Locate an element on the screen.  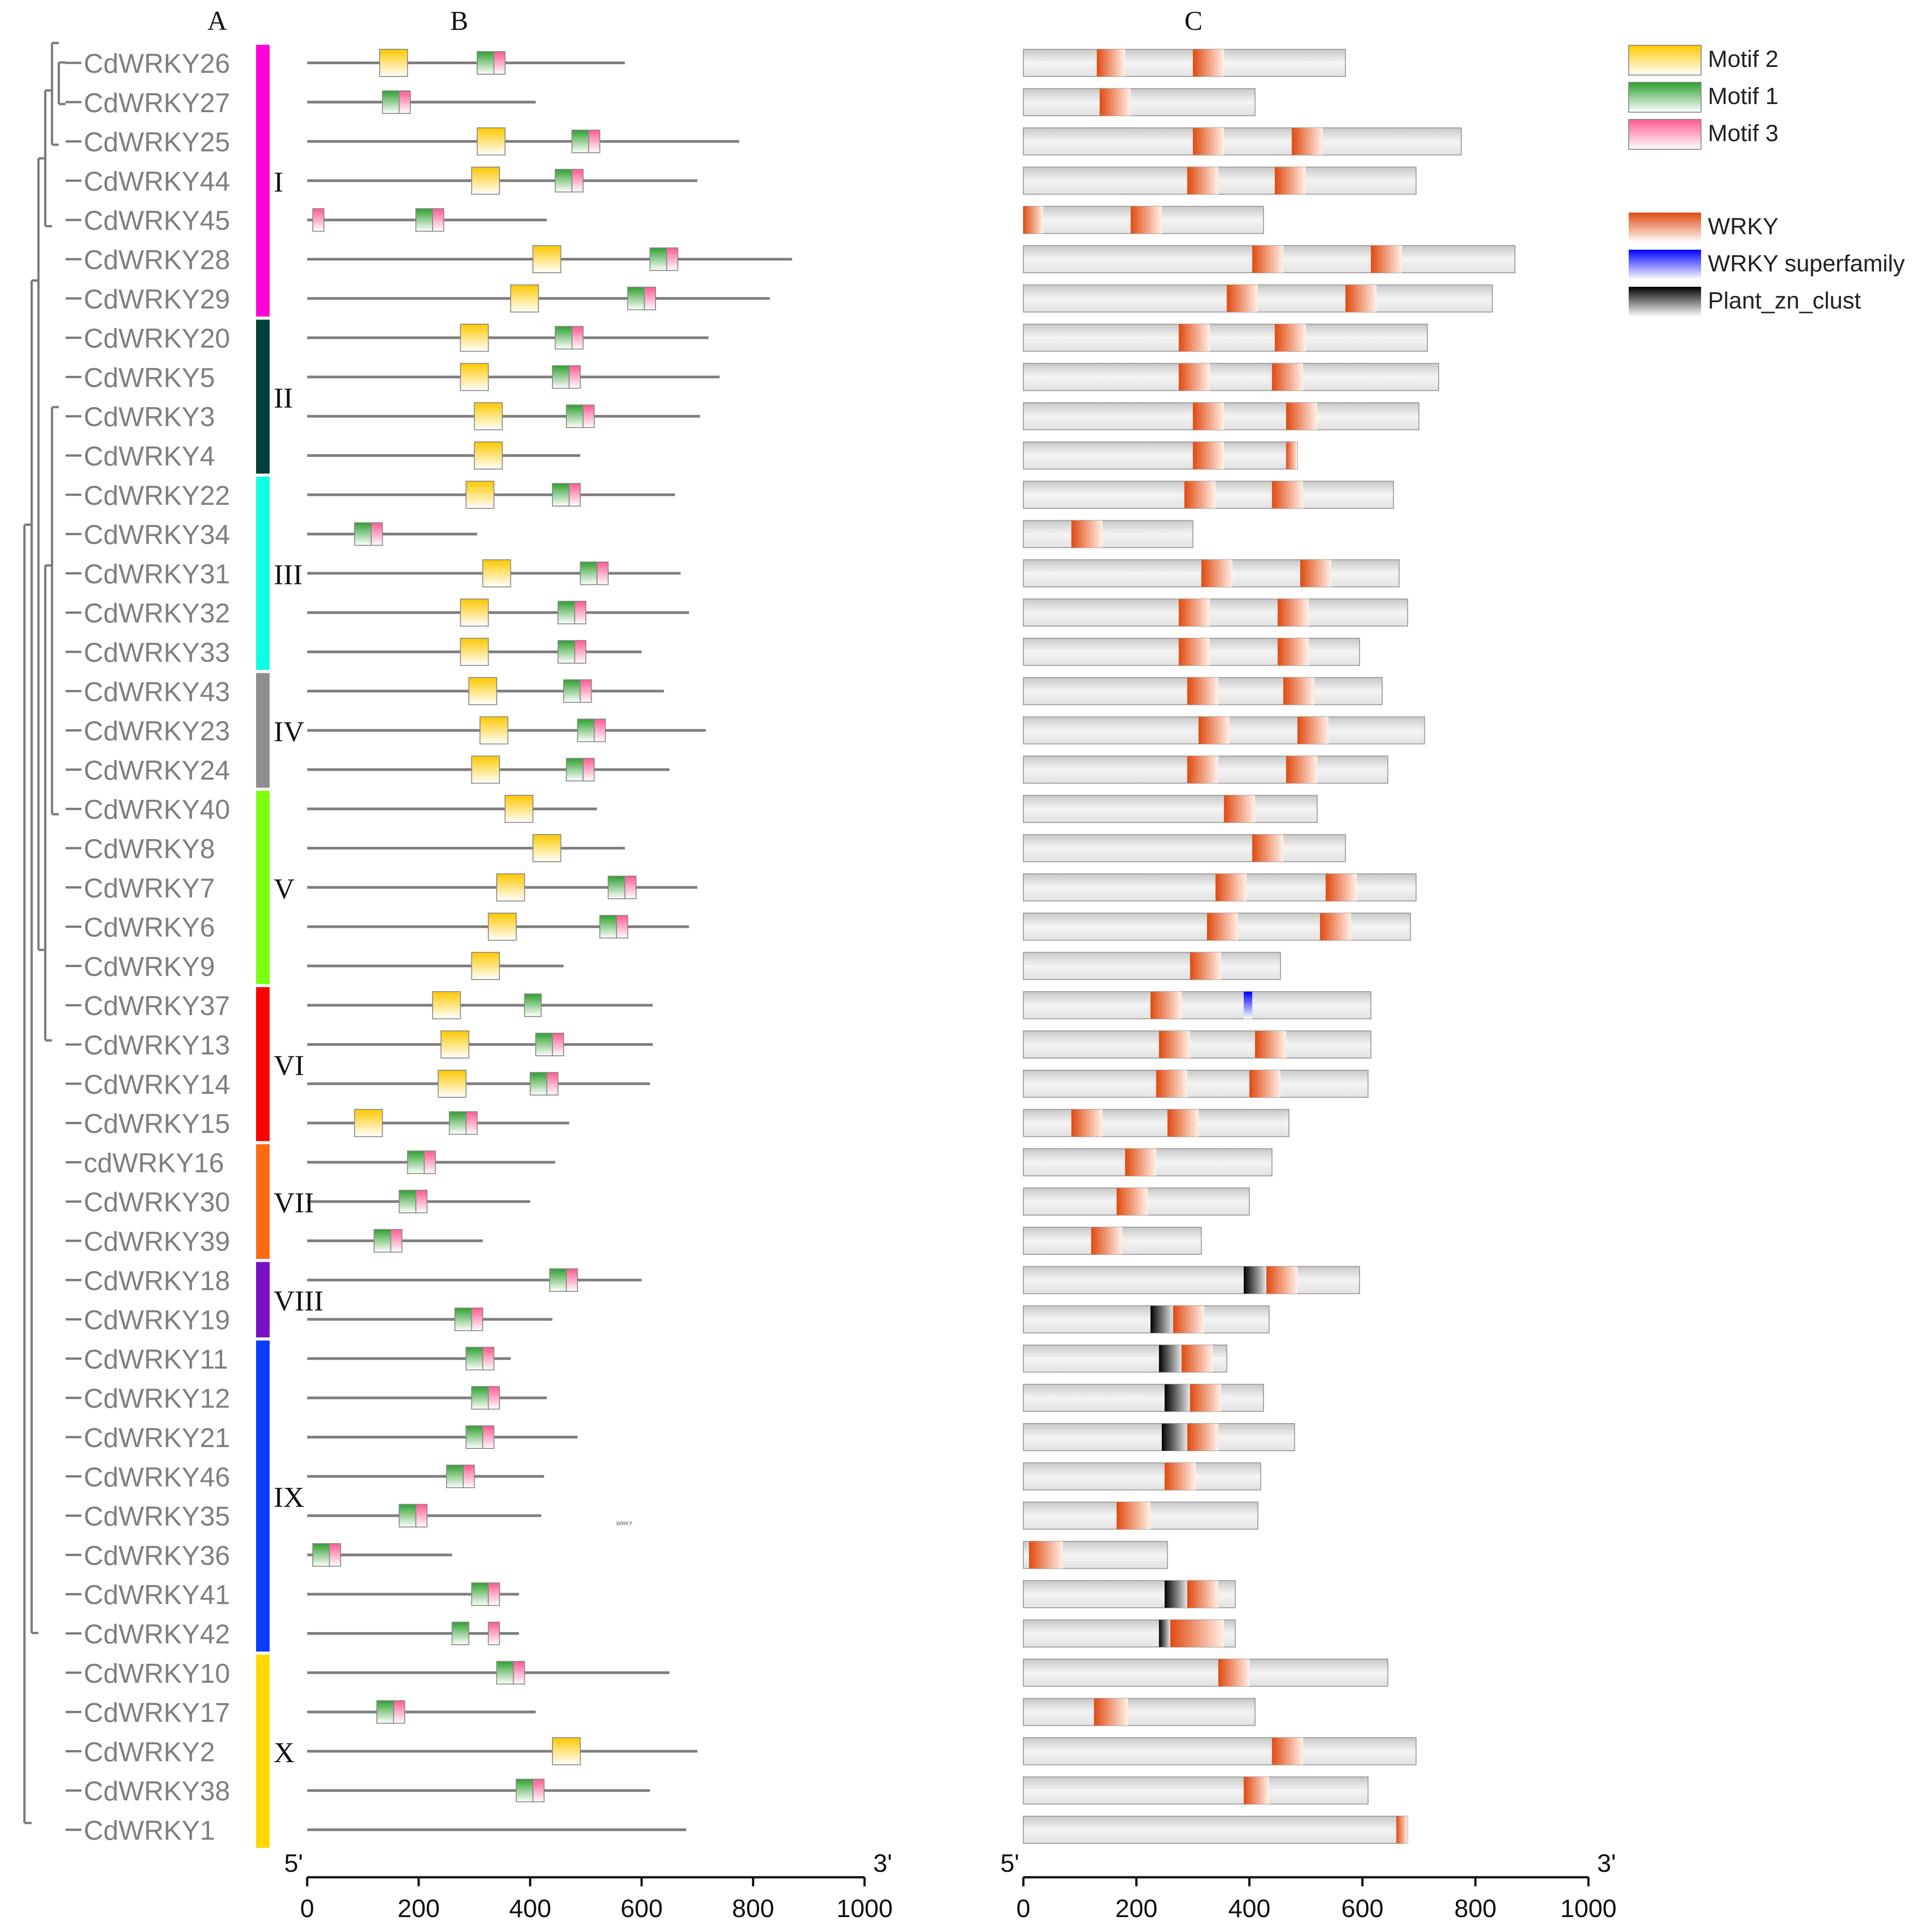
gene-label: CdWRKY46 is located at coordinates (157, 1477).